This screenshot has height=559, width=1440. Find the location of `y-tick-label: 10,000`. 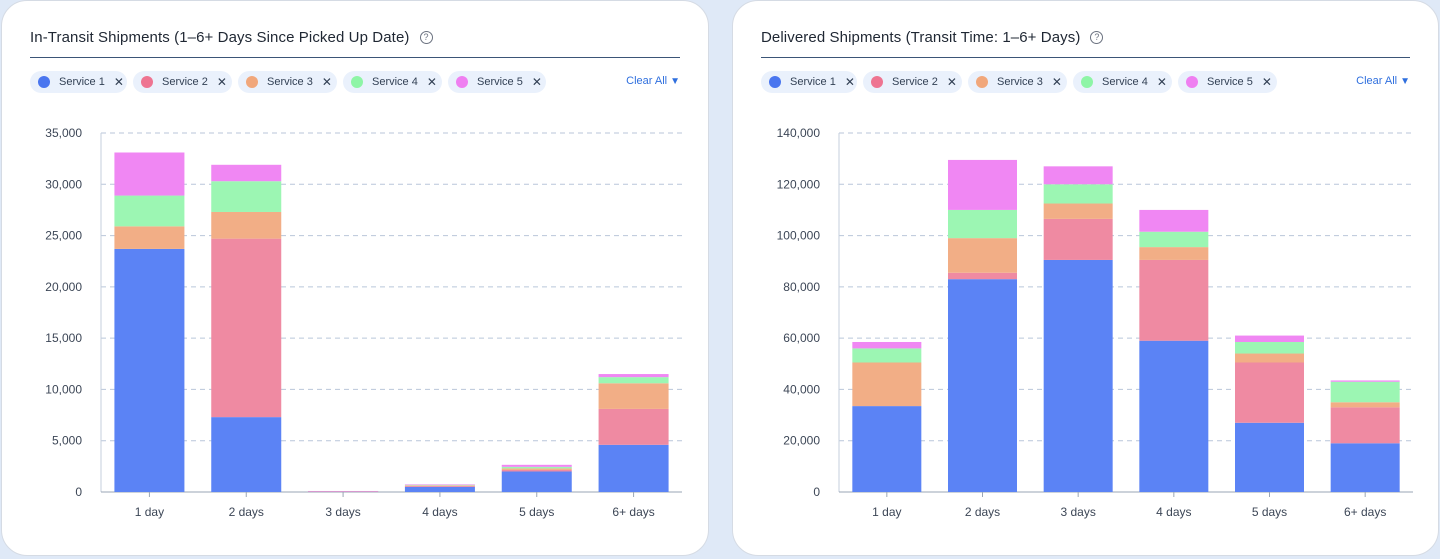

y-tick-label: 10,000 is located at coordinates (63, 389).